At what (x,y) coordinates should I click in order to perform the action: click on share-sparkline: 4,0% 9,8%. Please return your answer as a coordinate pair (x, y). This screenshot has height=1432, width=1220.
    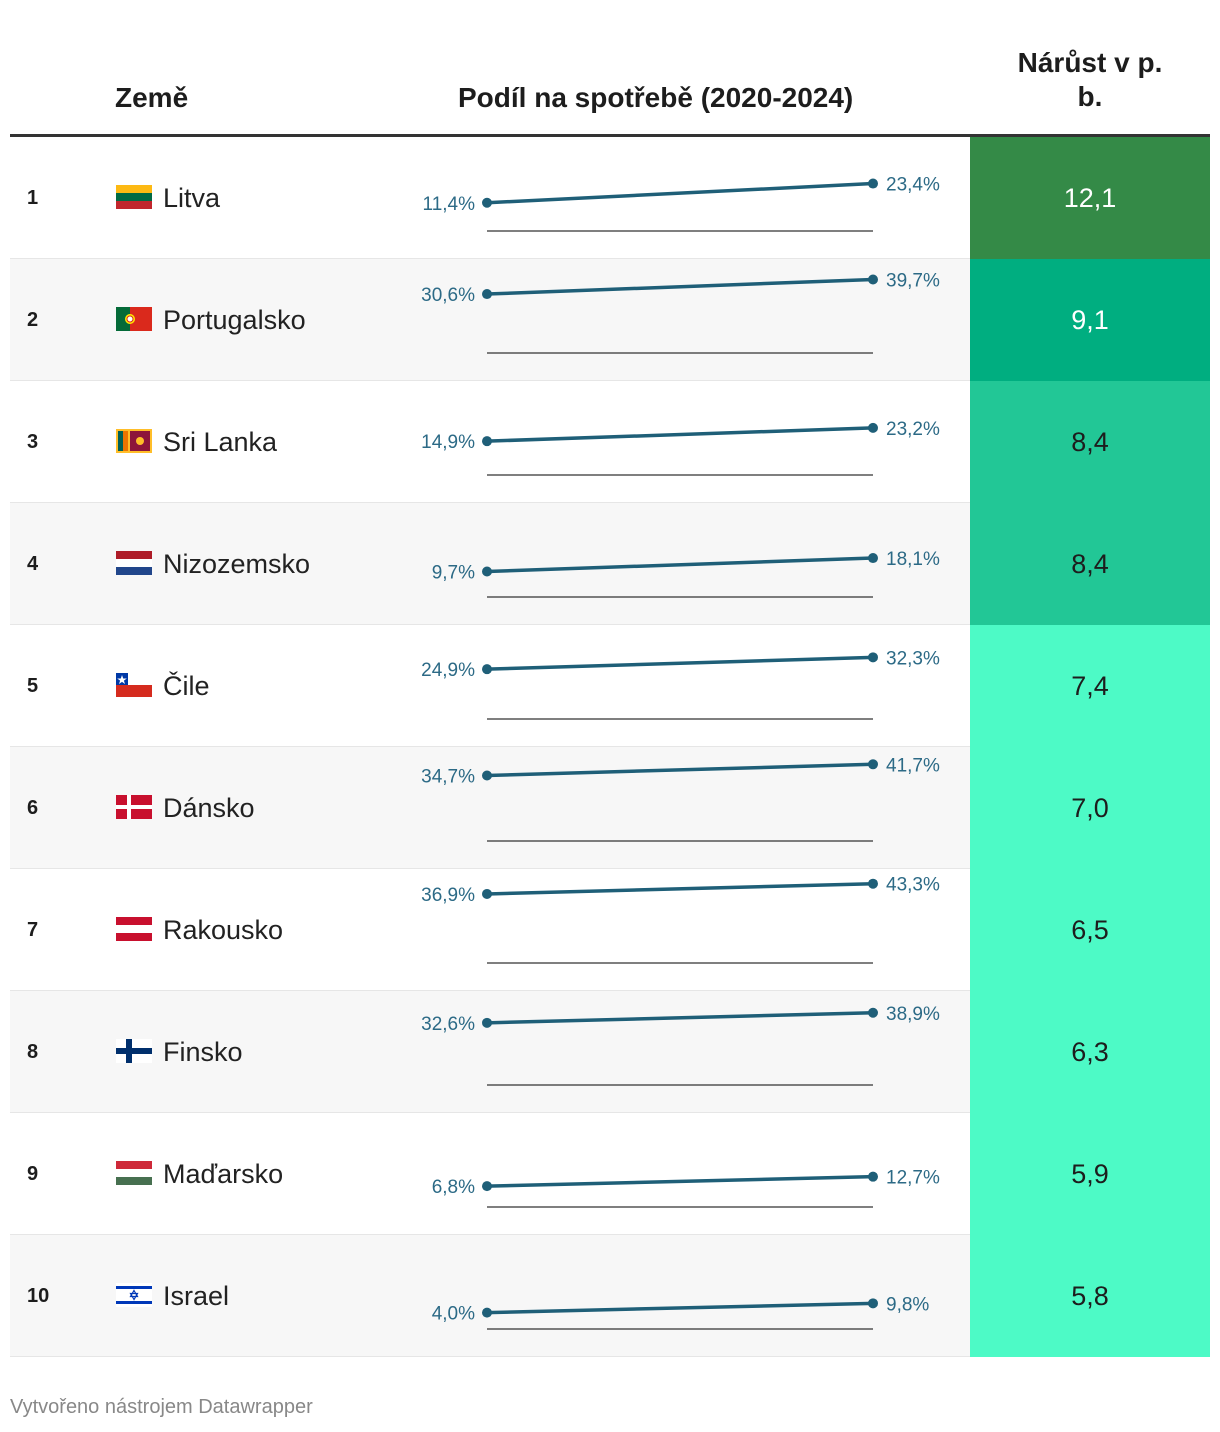
    Looking at the image, I should click on (680, 1312).